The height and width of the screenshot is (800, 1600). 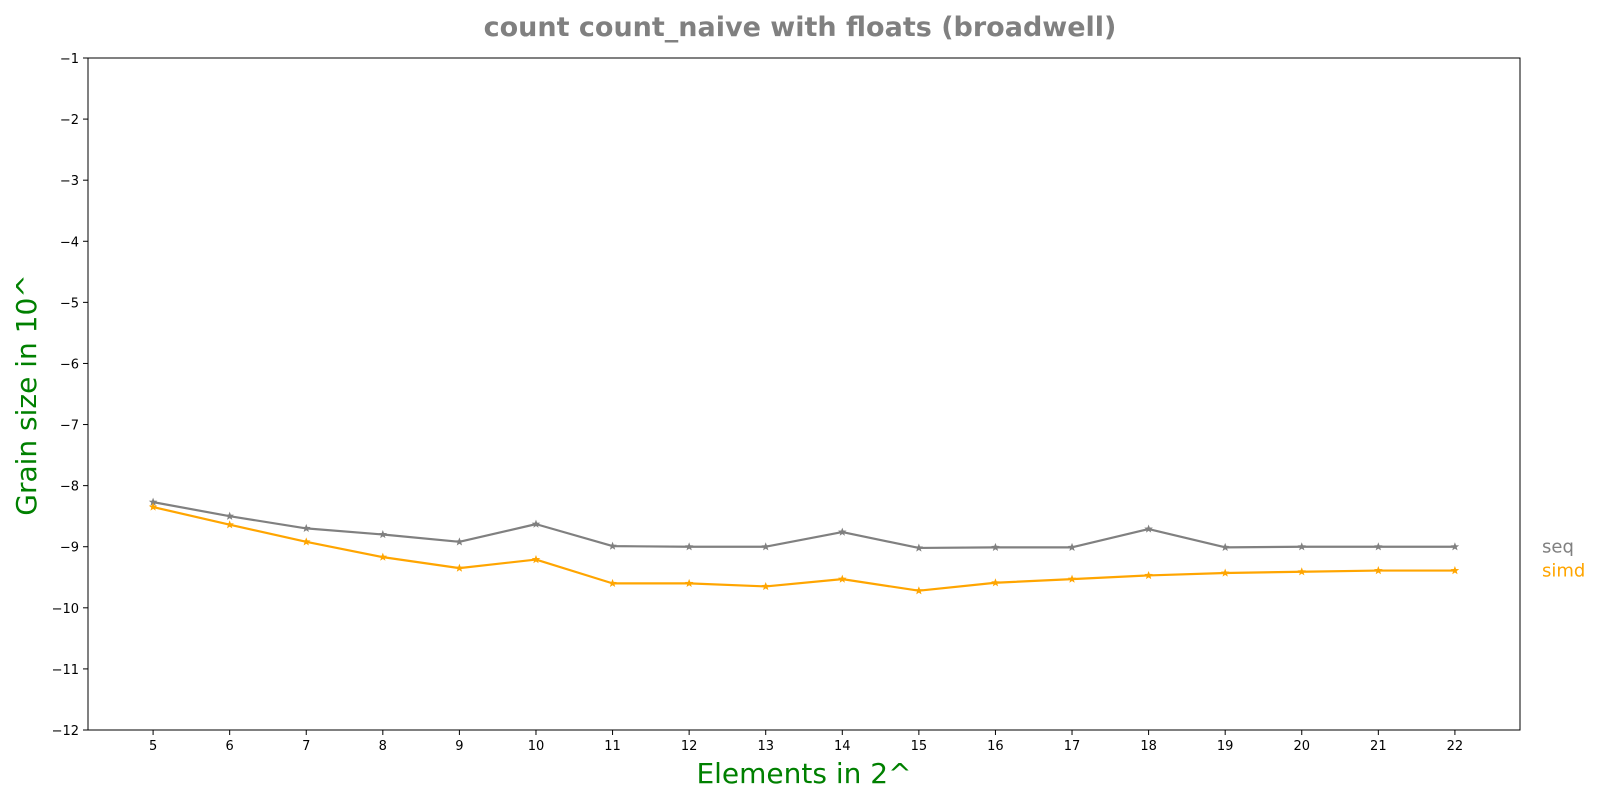 I want to click on legend-label-seq: seq, so click(x=1558, y=547).